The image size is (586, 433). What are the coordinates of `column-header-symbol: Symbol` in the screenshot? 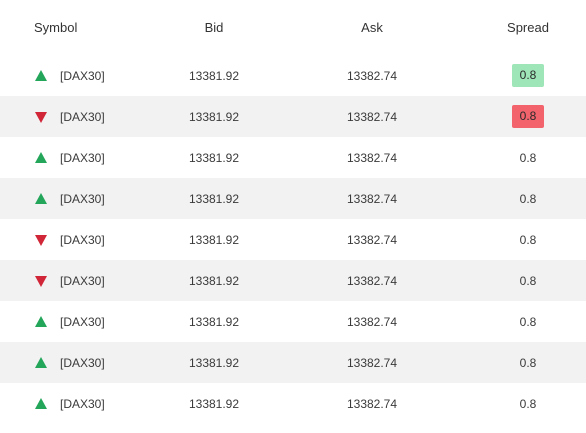 It's located at (56, 27).